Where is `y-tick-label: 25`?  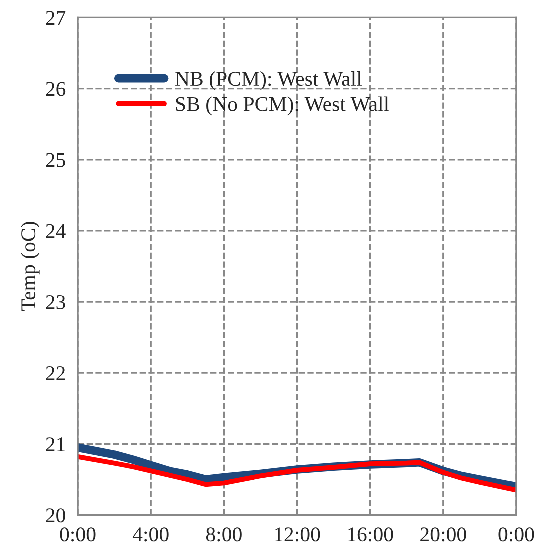
y-tick-label: 25 is located at coordinates (56, 160).